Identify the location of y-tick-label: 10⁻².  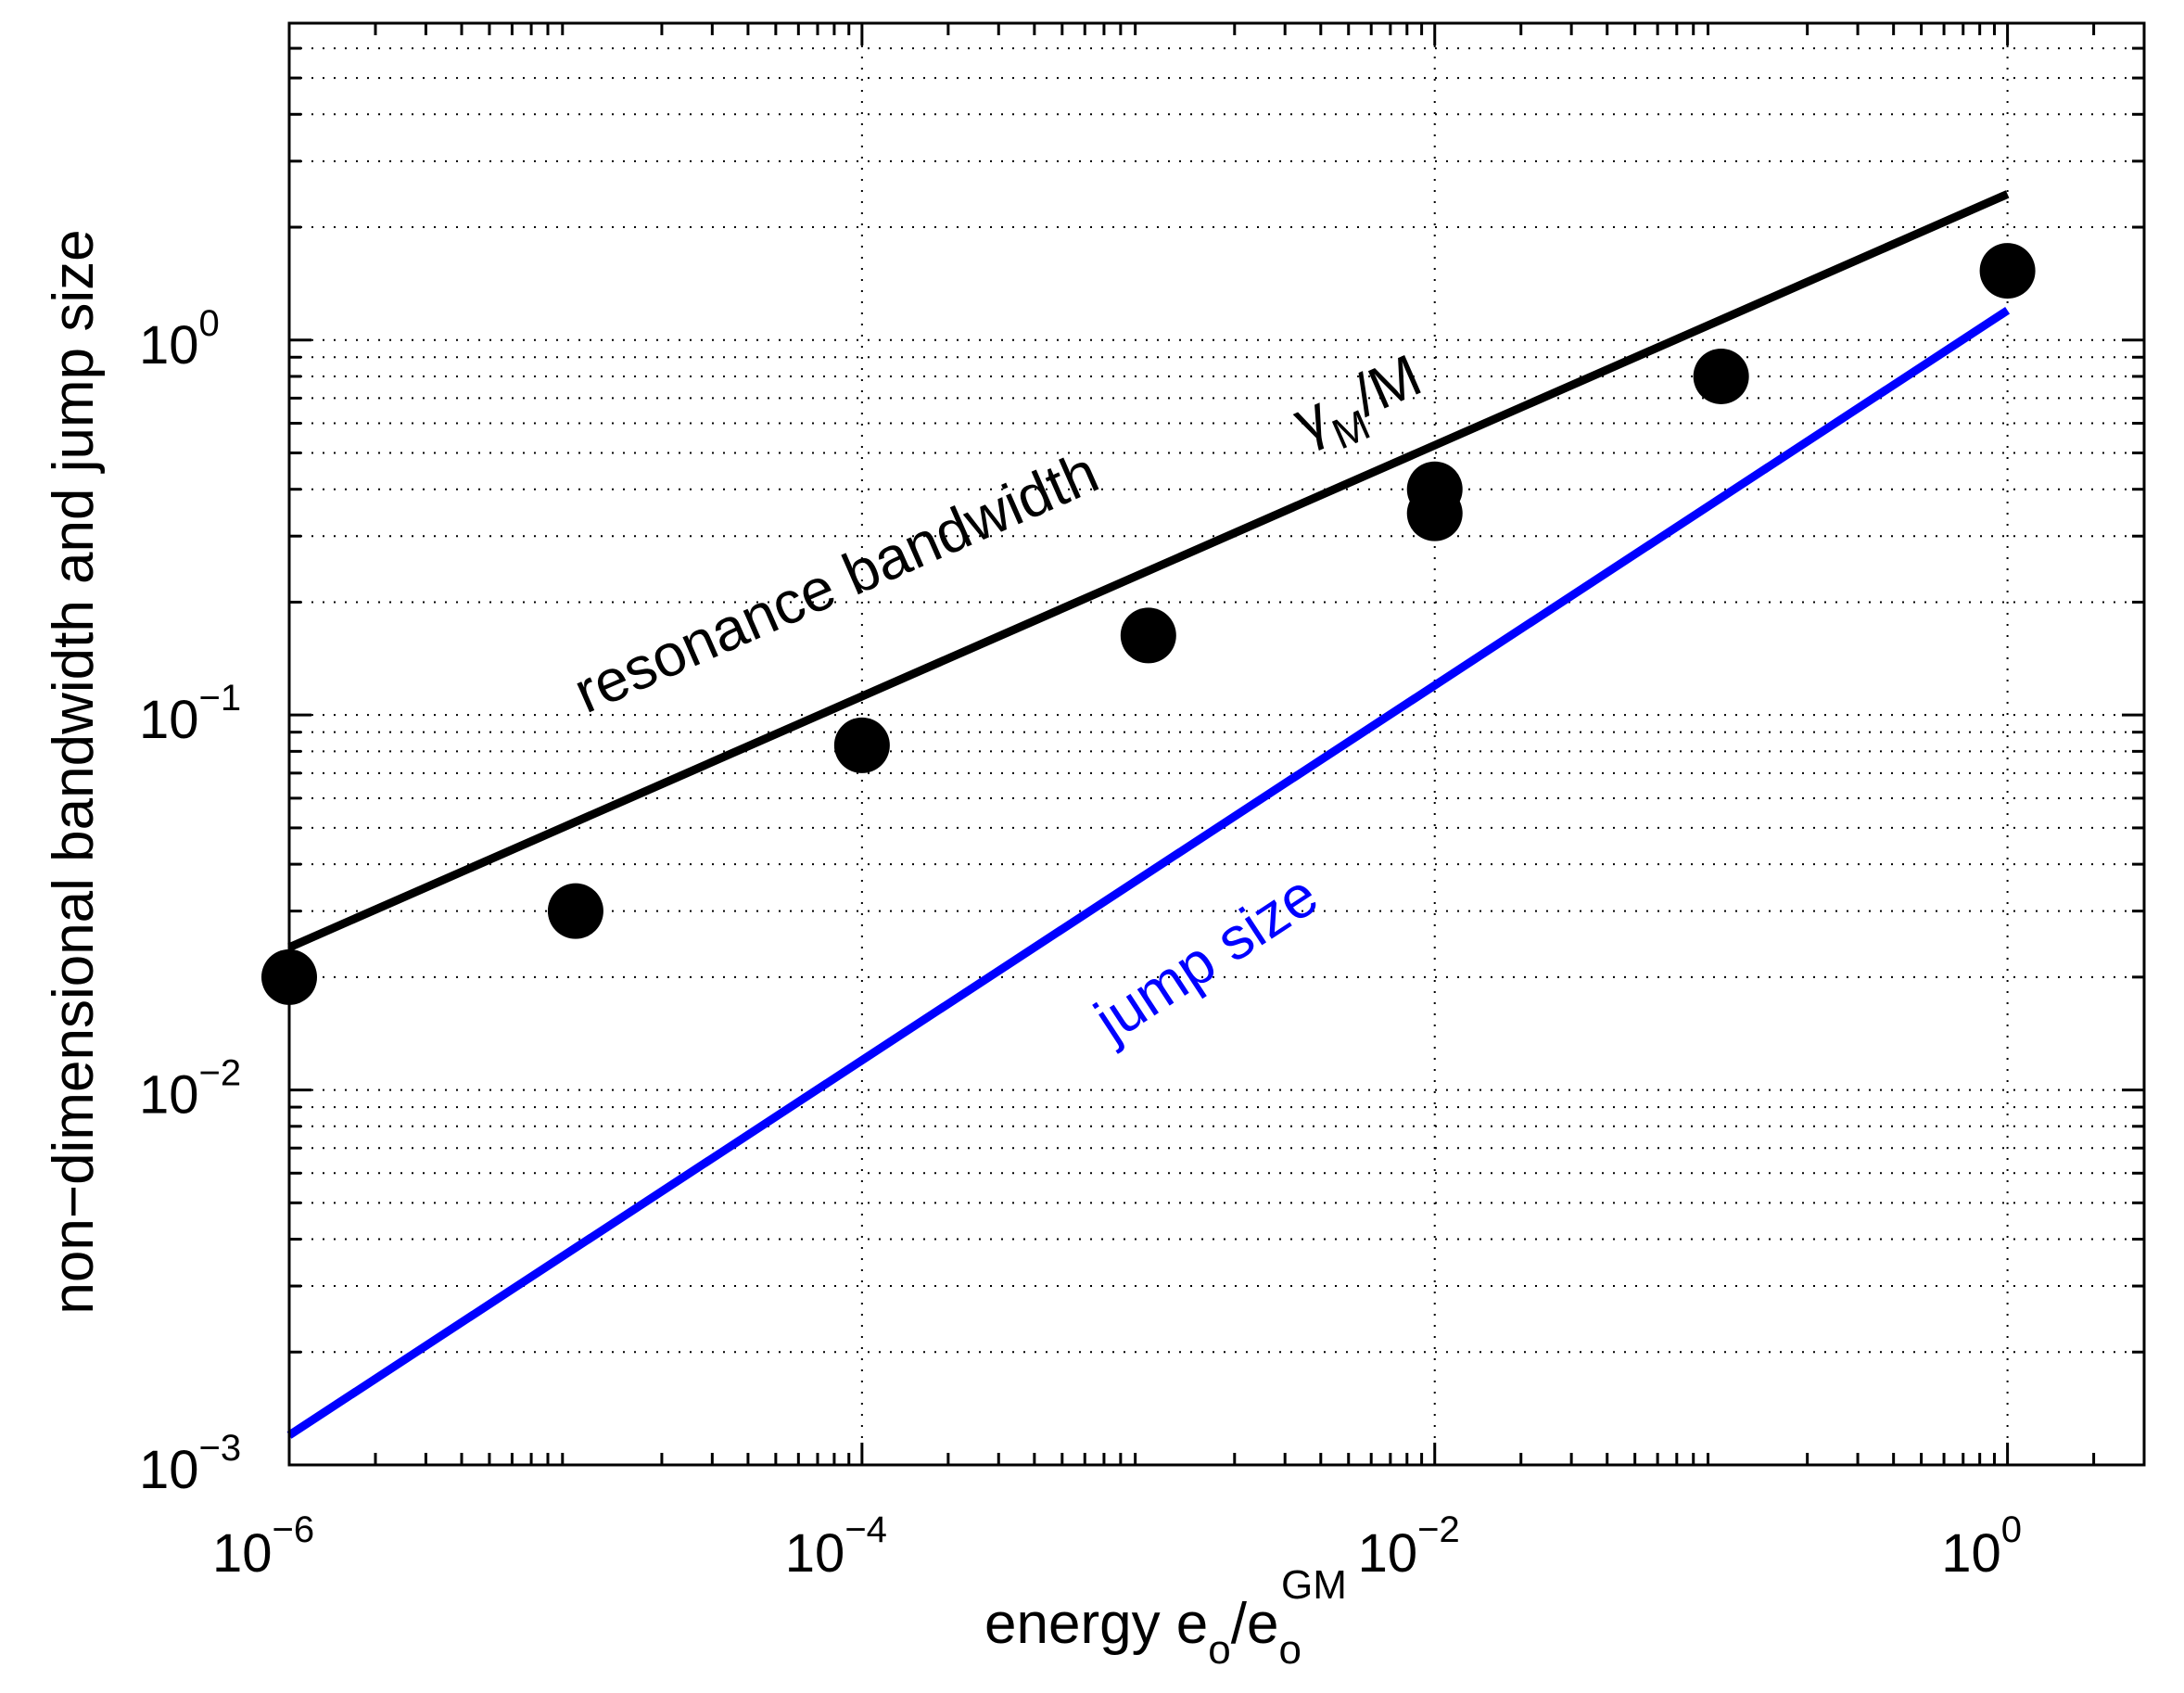
(190, 1089).